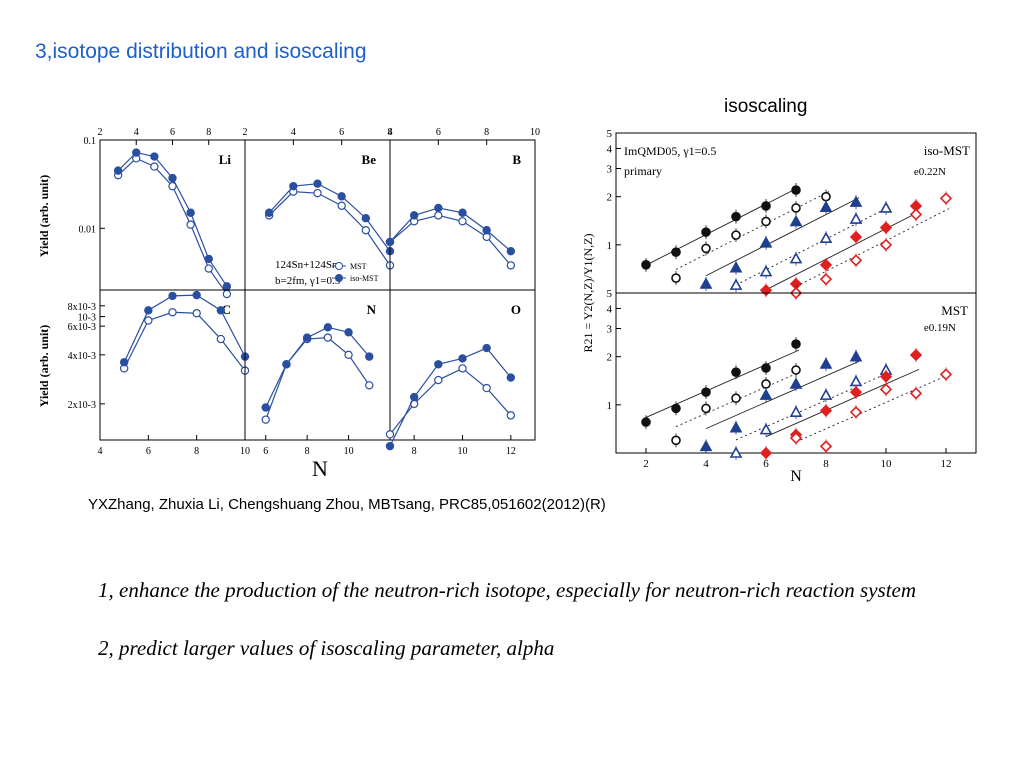 The image size is (1024, 768). I want to click on y-tick-label: 6x10-3, so click(82, 327).